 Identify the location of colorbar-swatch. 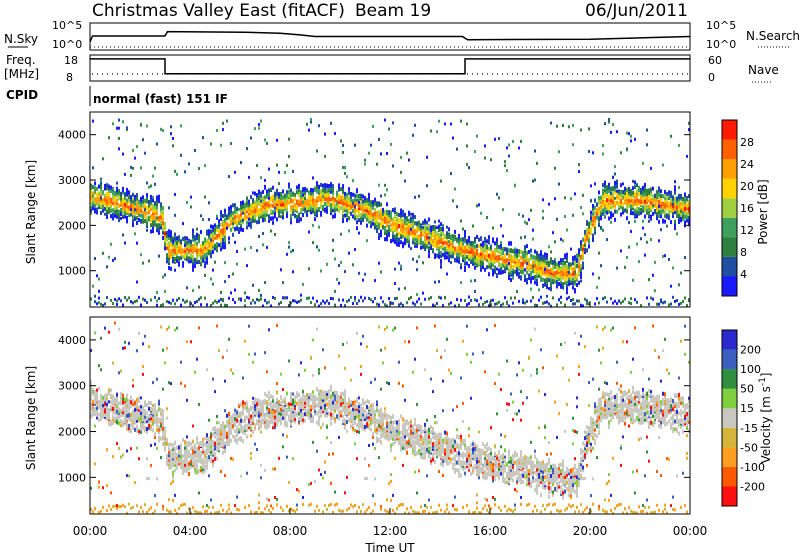
(729, 286).